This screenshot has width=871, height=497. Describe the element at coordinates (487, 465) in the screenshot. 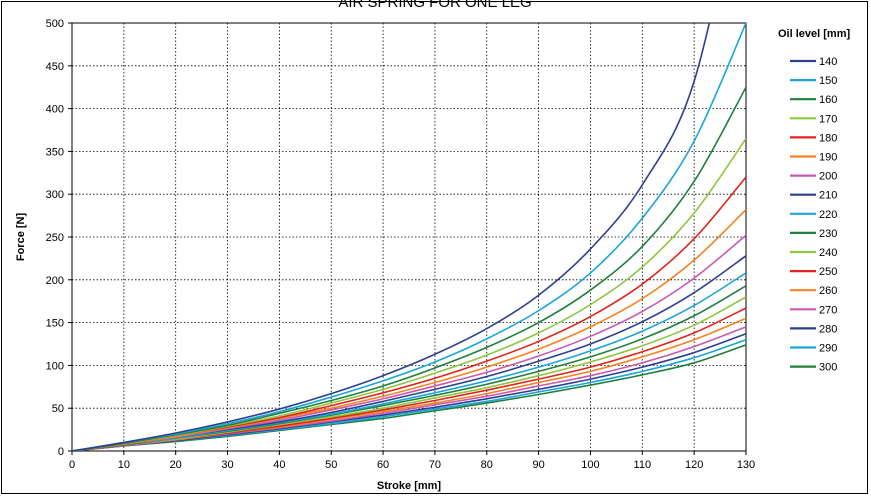

I see `x-tick-label: 80` at that location.